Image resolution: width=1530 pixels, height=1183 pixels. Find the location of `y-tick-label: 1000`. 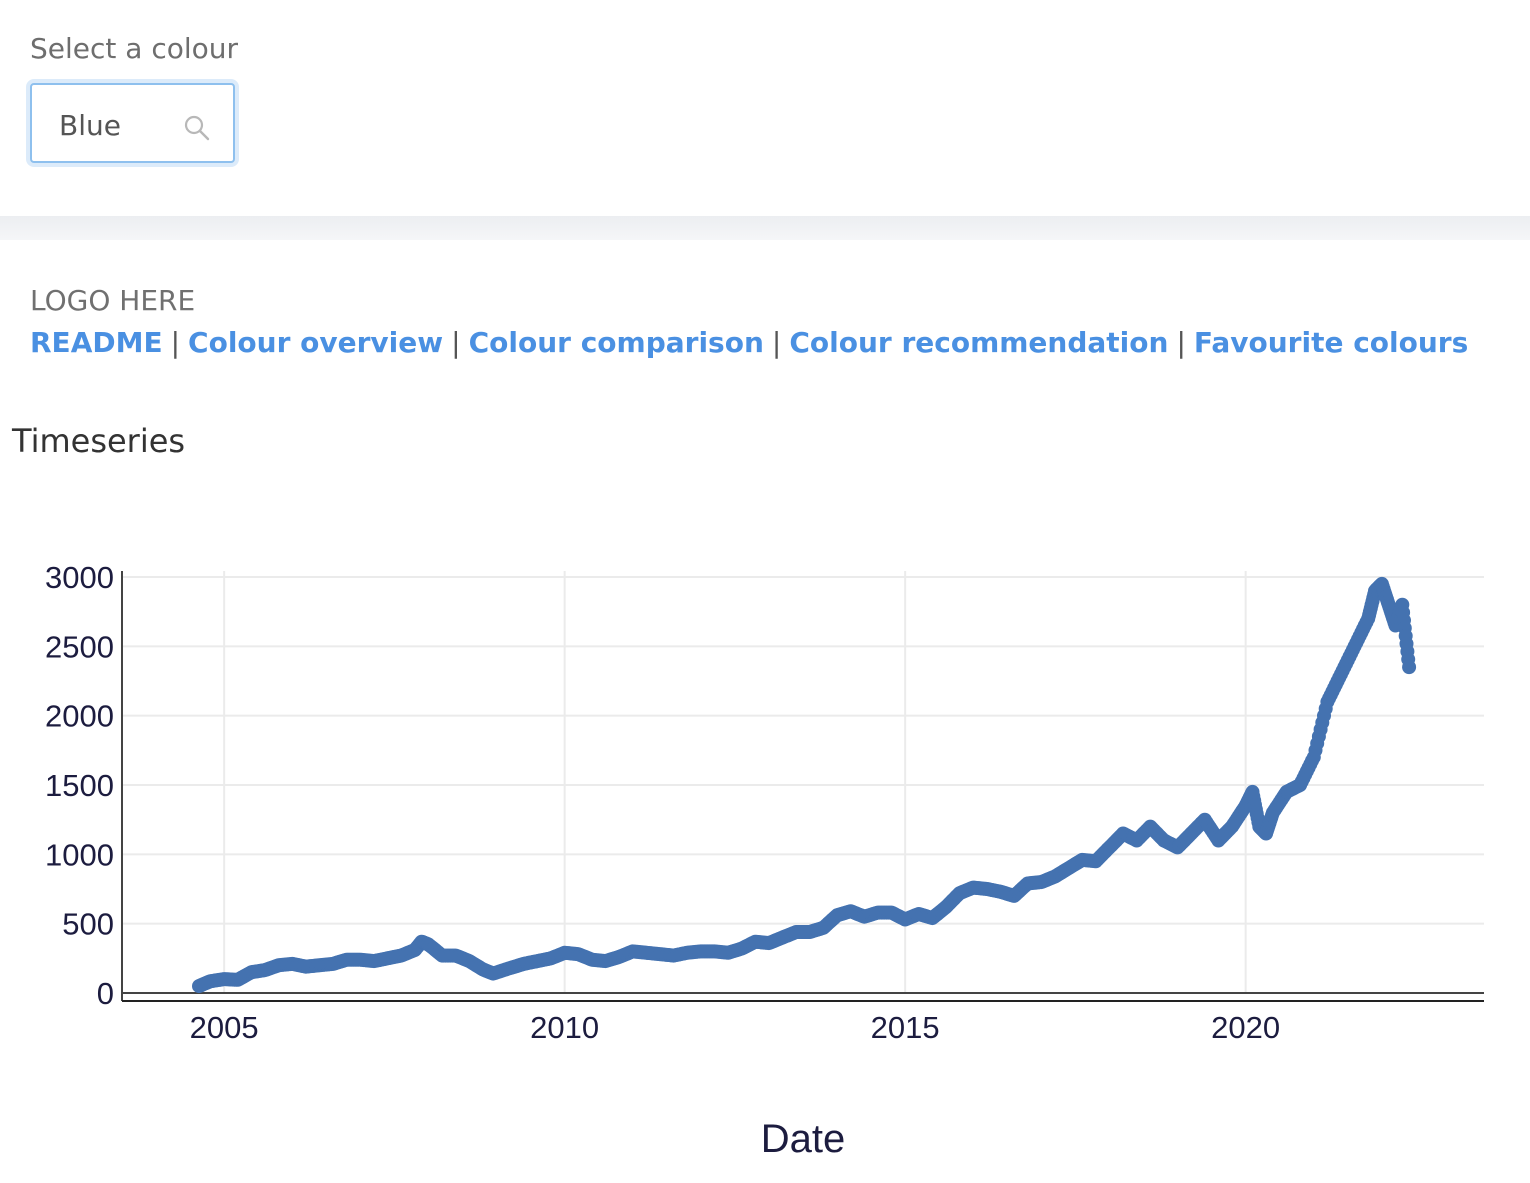

y-tick-label: 1000 is located at coordinates (79, 854).